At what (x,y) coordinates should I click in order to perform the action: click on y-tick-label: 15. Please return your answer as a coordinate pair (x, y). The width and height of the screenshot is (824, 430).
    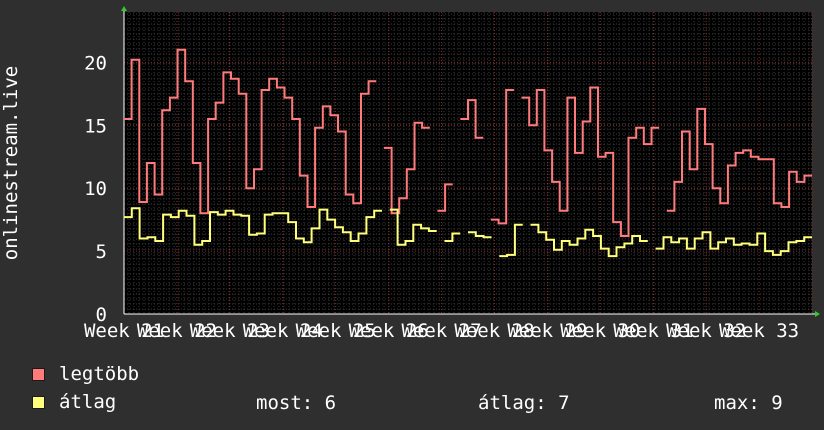
    Looking at the image, I should click on (95, 126).